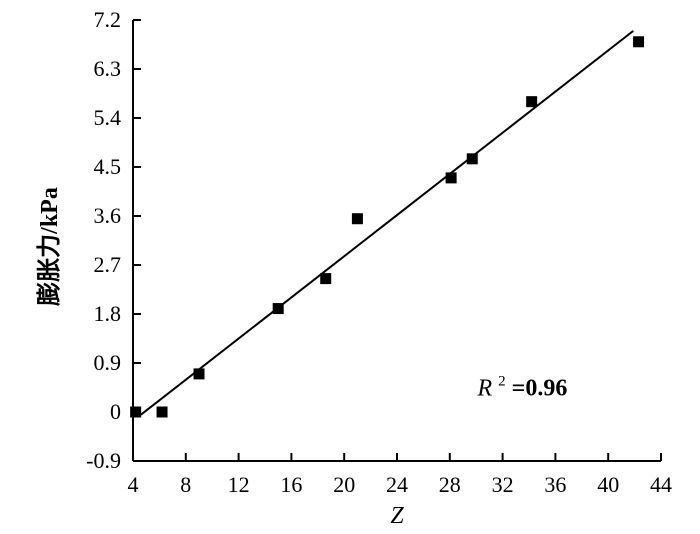  Describe the element at coordinates (502, 382) in the screenshot. I see `r2-superscript: 2` at that location.